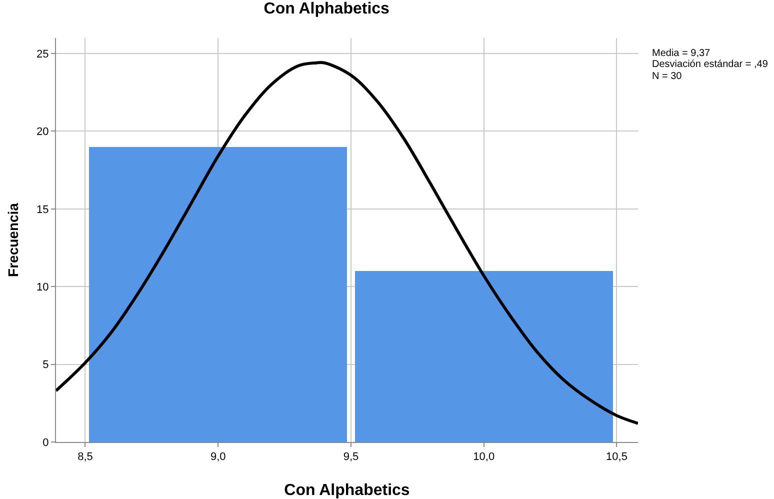 The image size is (774, 499). What do you see at coordinates (45, 442) in the screenshot?
I see `y-tick-label: 0` at bounding box center [45, 442].